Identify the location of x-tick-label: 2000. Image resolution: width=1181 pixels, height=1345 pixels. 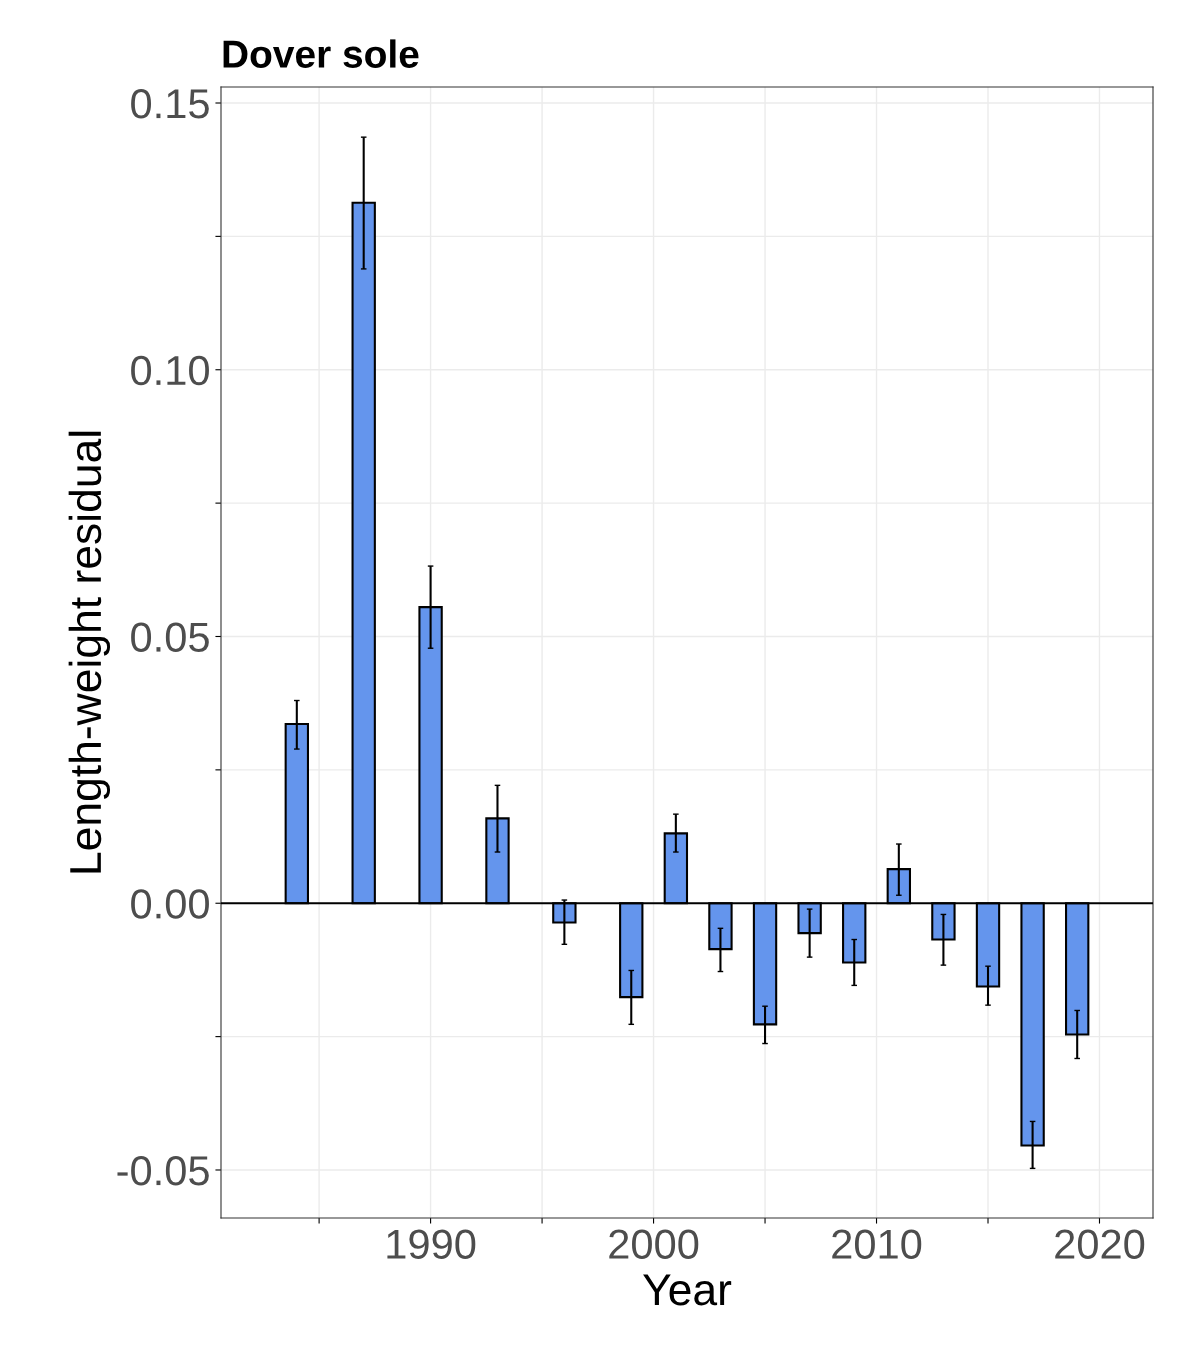
(654, 1244).